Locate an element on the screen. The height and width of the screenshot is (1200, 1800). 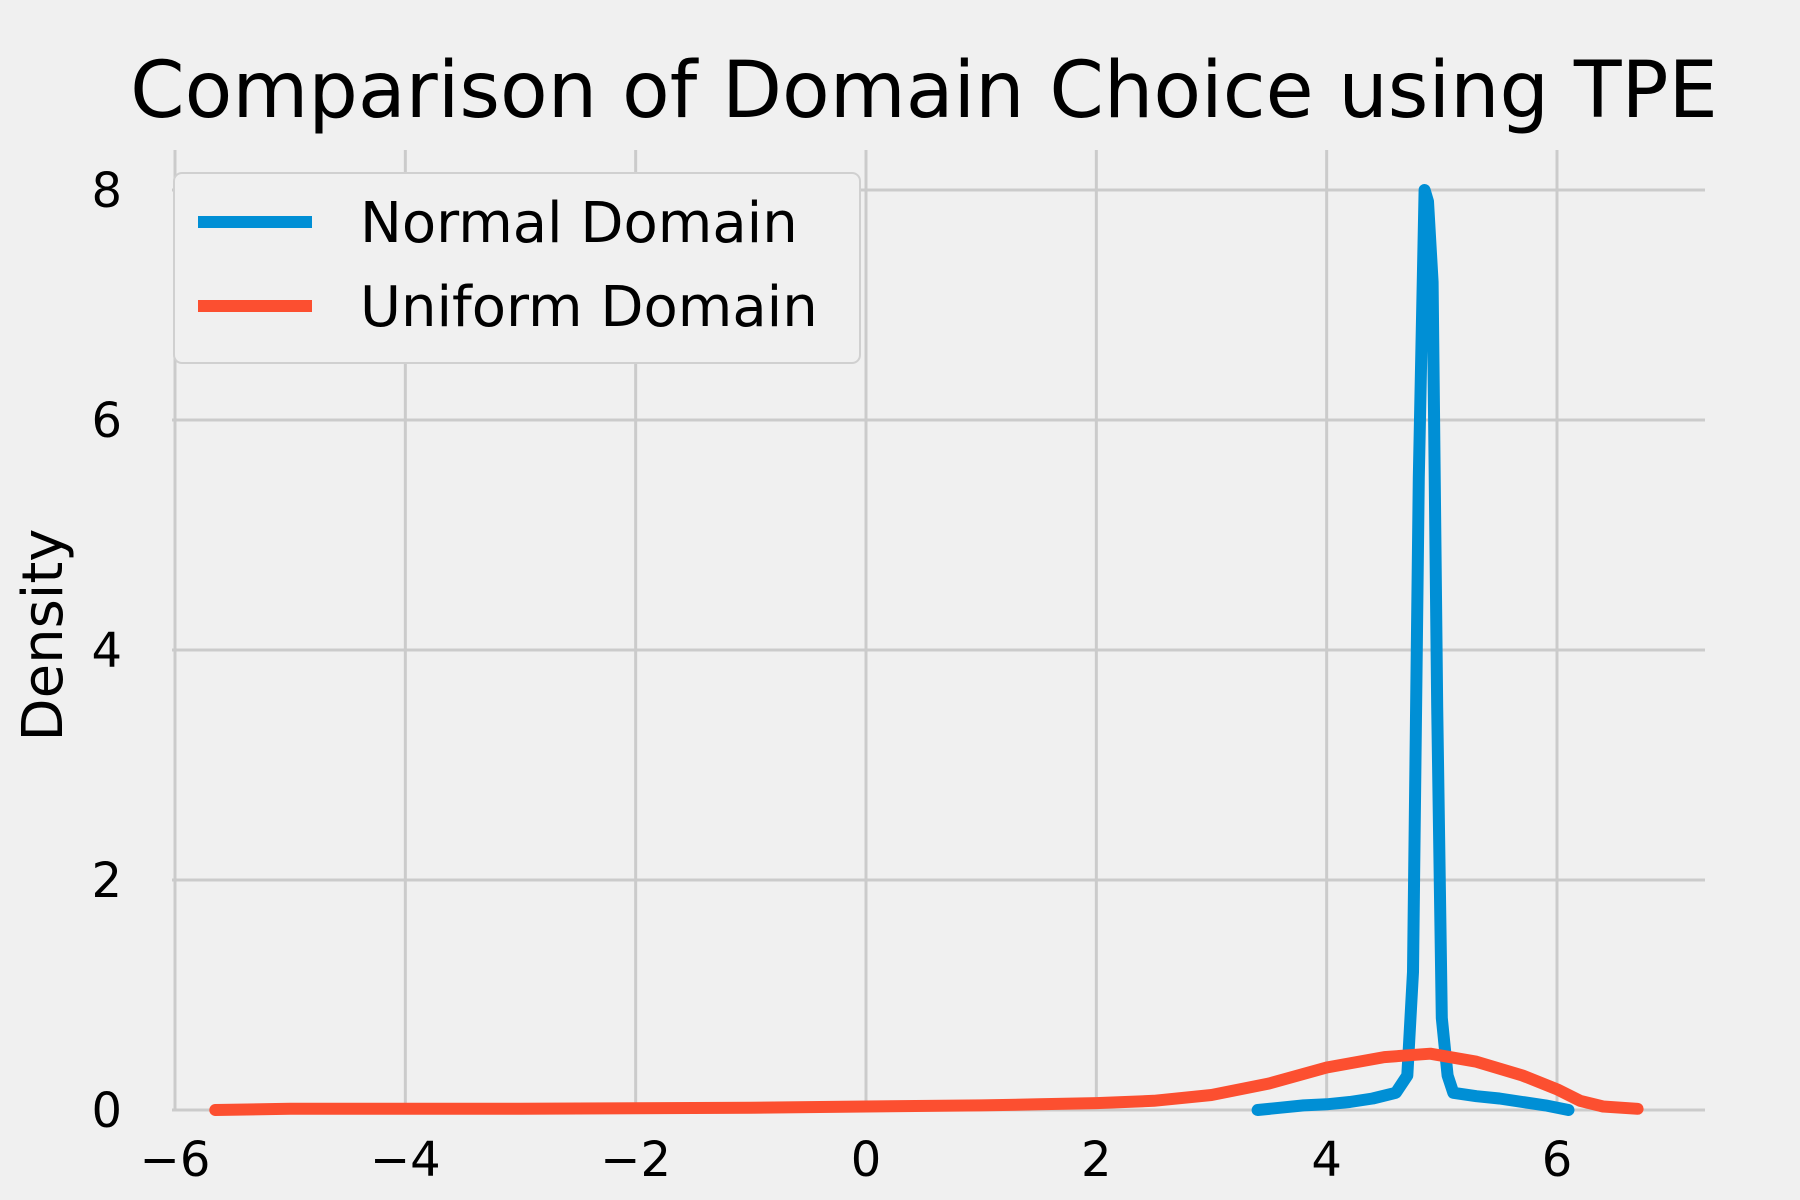
legend-box is located at coordinates (517, 268).